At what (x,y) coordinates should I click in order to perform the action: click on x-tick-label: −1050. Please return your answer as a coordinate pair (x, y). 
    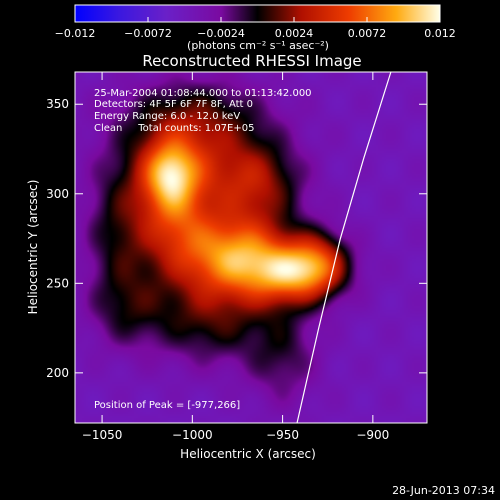
    Looking at the image, I should click on (102, 435).